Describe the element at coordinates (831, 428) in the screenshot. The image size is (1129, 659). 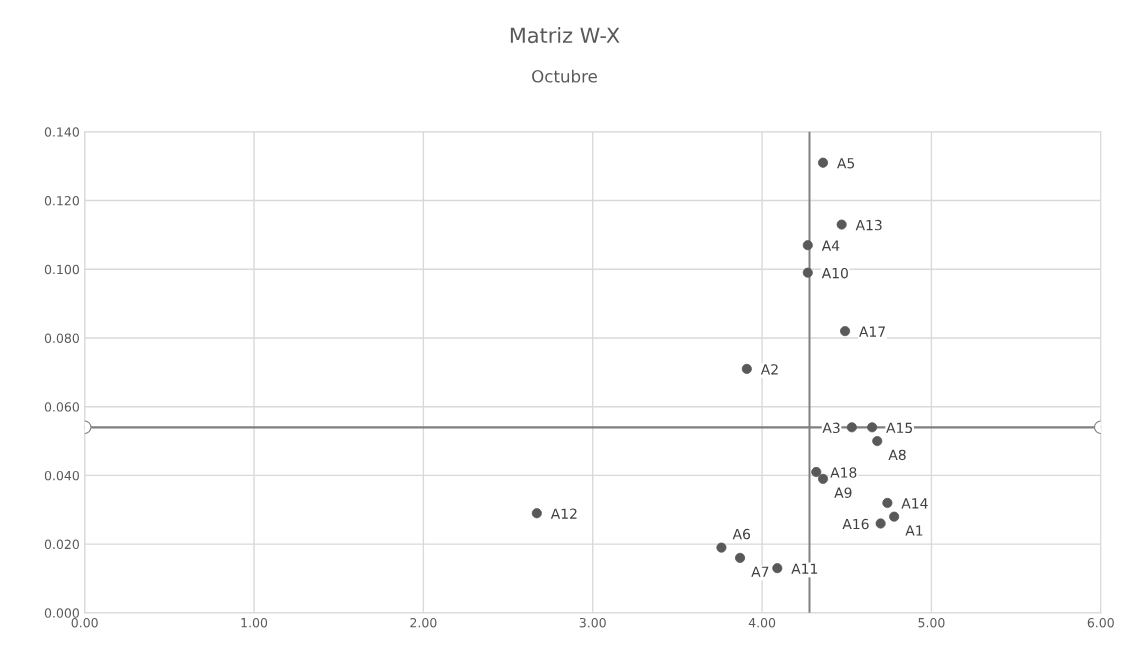
I see `annotation: A3` at that location.